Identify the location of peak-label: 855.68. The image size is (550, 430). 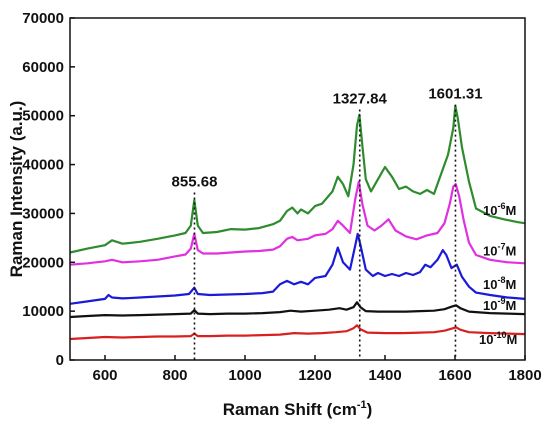
(195, 182).